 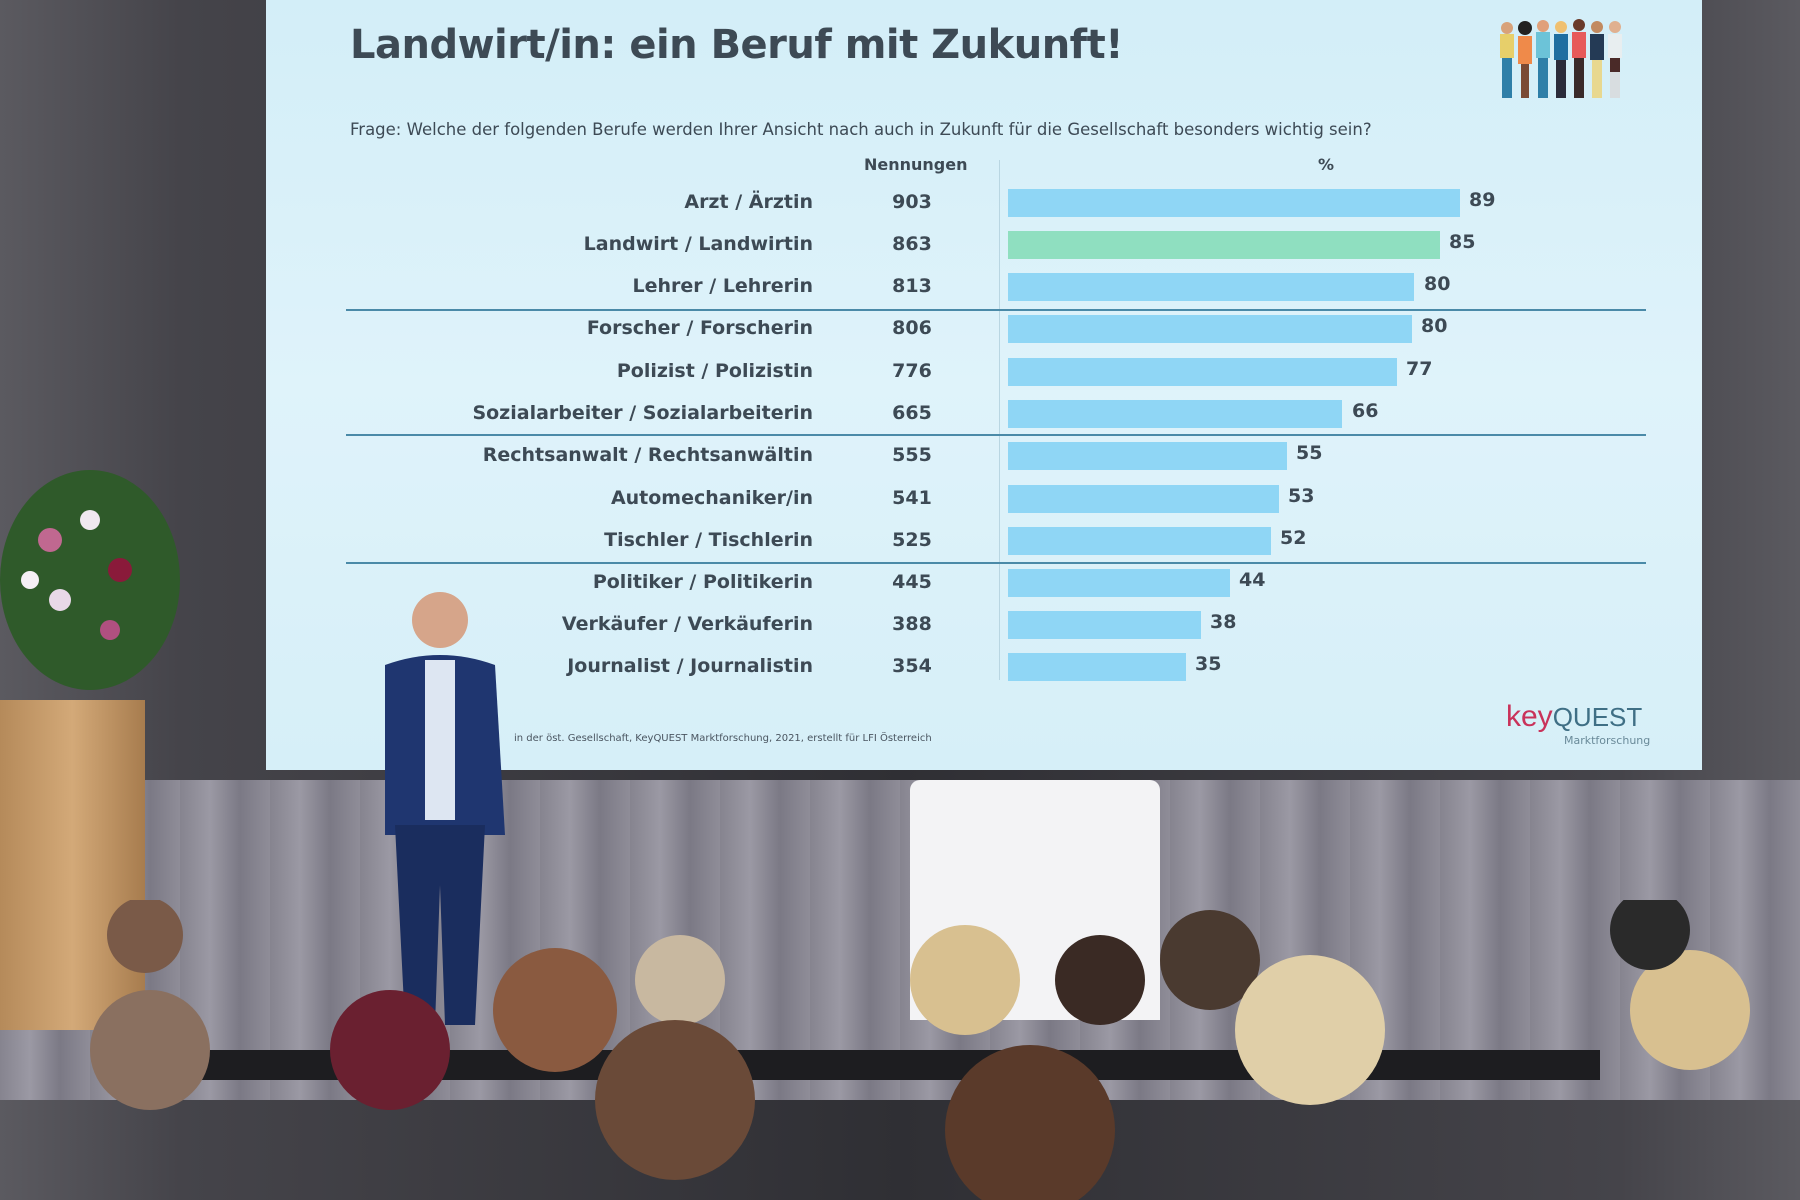 What do you see at coordinates (1301, 496) in the screenshot?
I see `row-percent: 53` at bounding box center [1301, 496].